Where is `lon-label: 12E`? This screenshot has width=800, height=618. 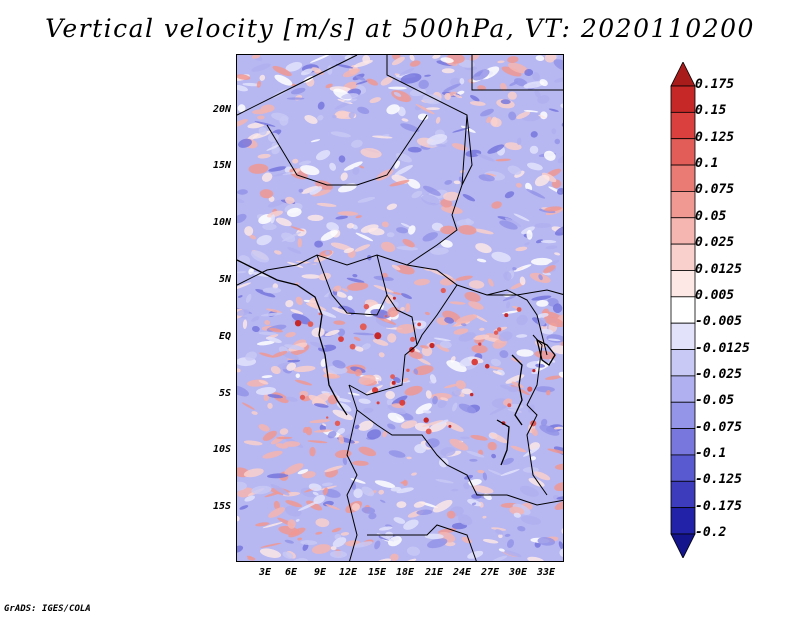
lon-label: 12E is located at coordinates (348, 572).